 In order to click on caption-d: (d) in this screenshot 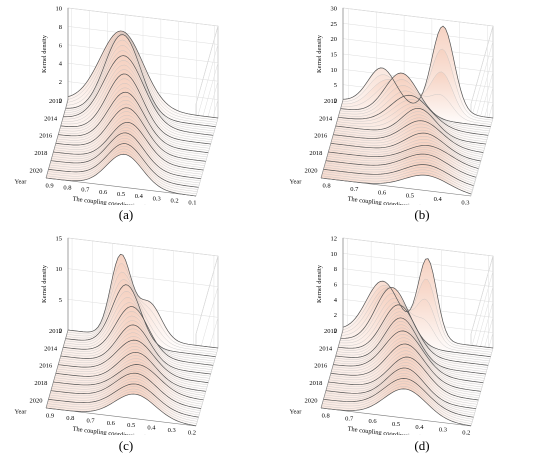, I will do `click(422, 445)`.